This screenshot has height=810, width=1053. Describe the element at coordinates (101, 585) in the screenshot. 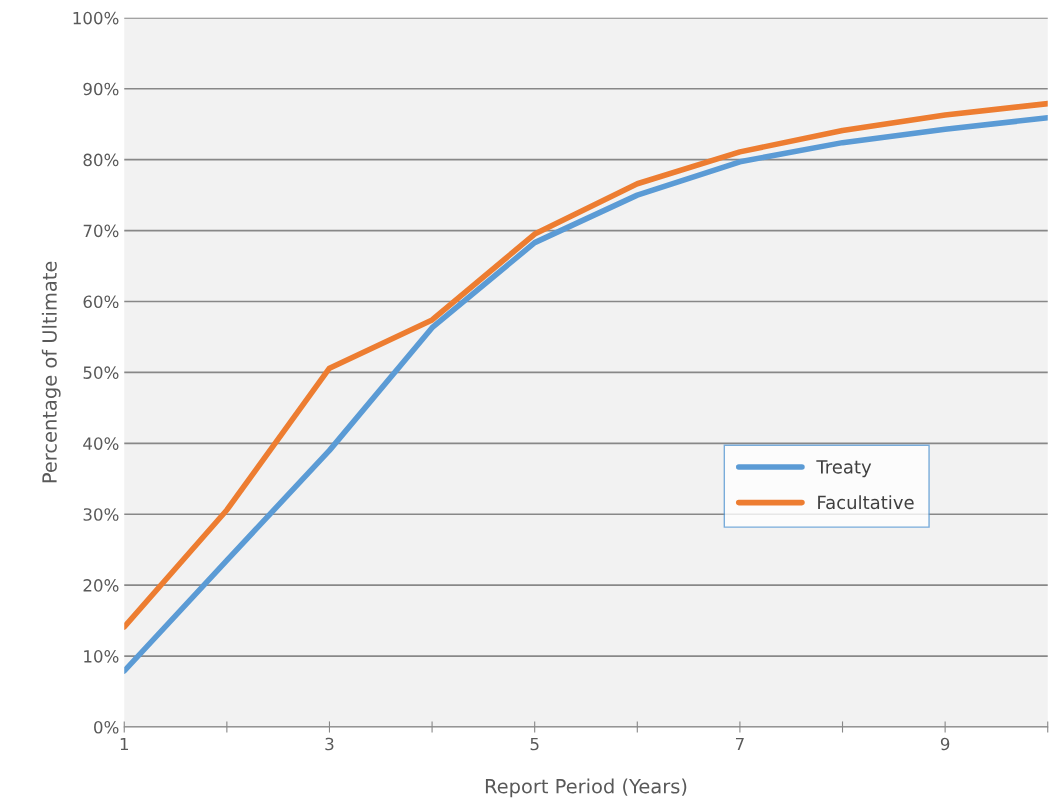

I see `y-tick-label: 20%` at that location.